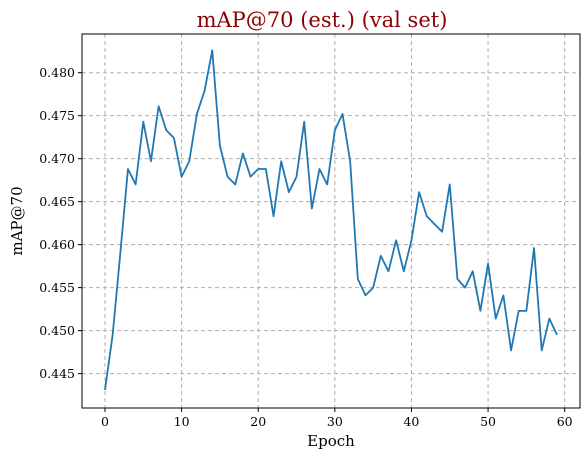 This screenshot has width=587, height=461. I want to click on y-tick-label: 0.480, so click(57, 72).